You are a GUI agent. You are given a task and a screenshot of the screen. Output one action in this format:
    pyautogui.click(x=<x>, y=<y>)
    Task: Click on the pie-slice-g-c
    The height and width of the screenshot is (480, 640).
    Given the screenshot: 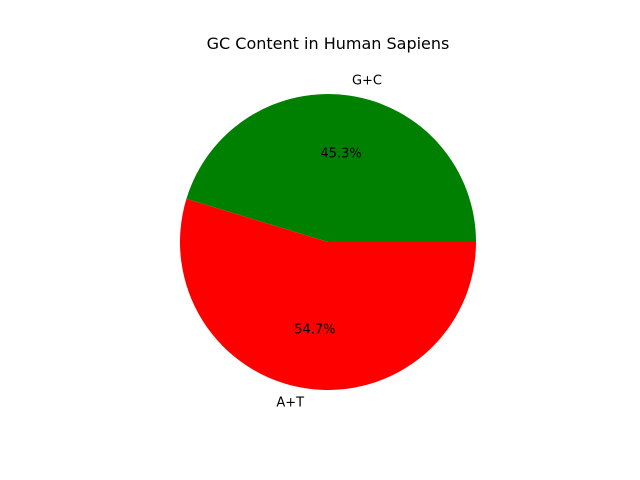 What is the action you would take?
    pyautogui.click(x=331, y=167)
    